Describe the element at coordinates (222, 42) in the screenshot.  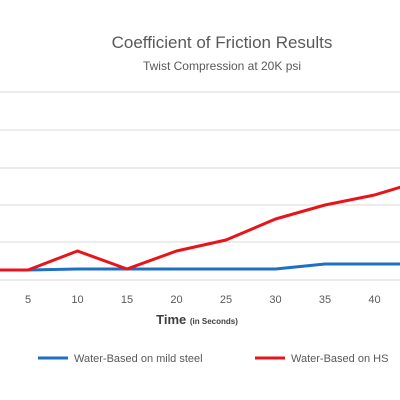
I see `chart-title: Coefficient of Friction Results` at that location.